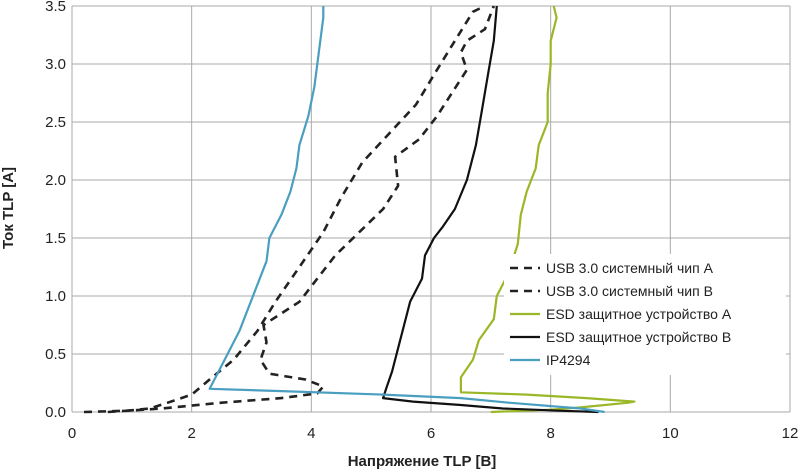 This screenshot has height=470, width=800. I want to click on y-tick-label: 3.5, so click(55, 7).